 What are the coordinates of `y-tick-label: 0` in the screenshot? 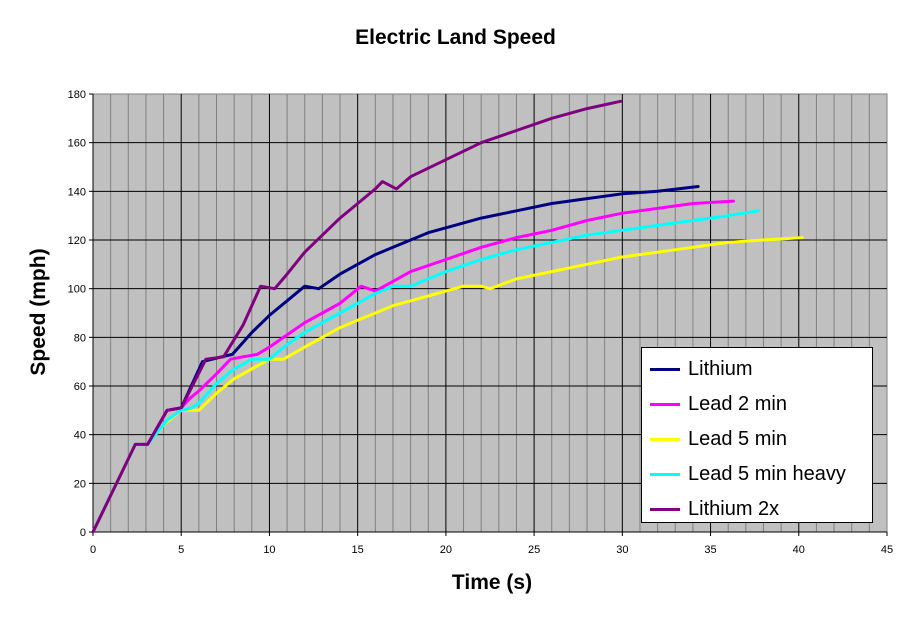 It's located at (83, 533).